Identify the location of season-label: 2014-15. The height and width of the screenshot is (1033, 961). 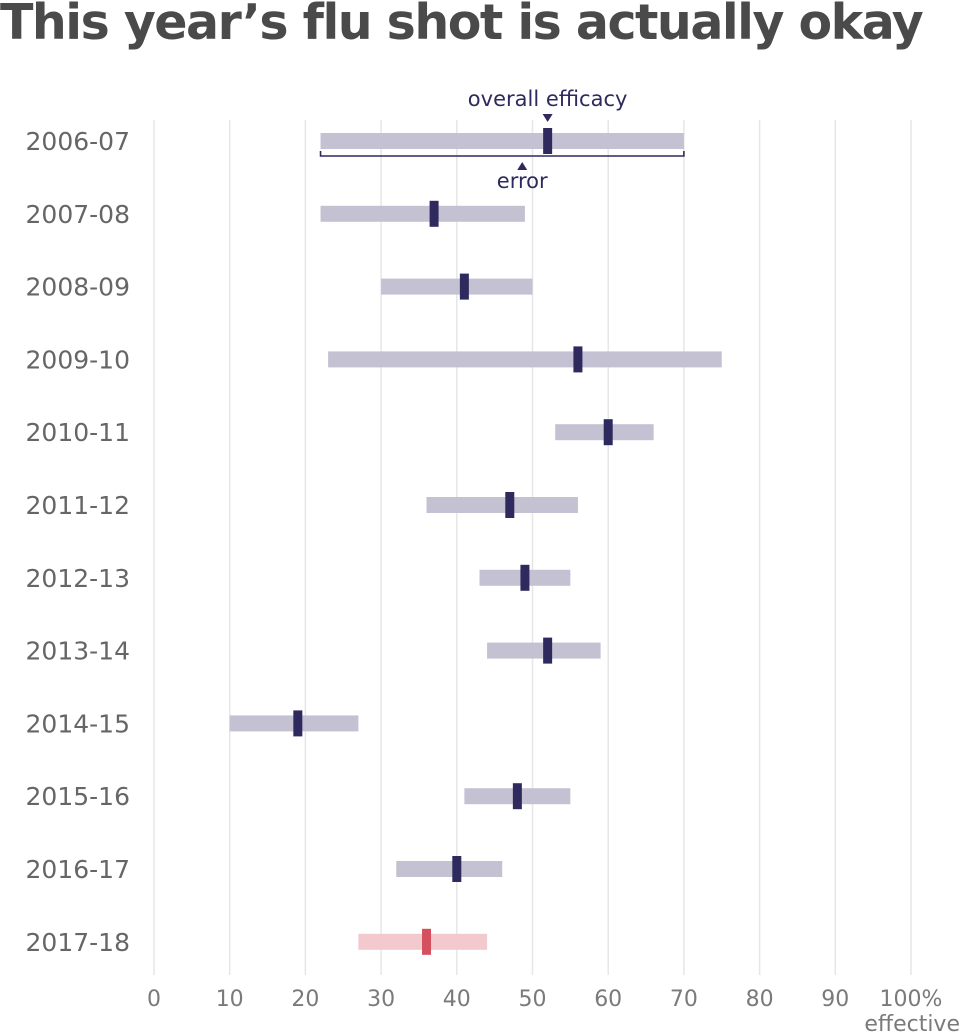
(78, 723).